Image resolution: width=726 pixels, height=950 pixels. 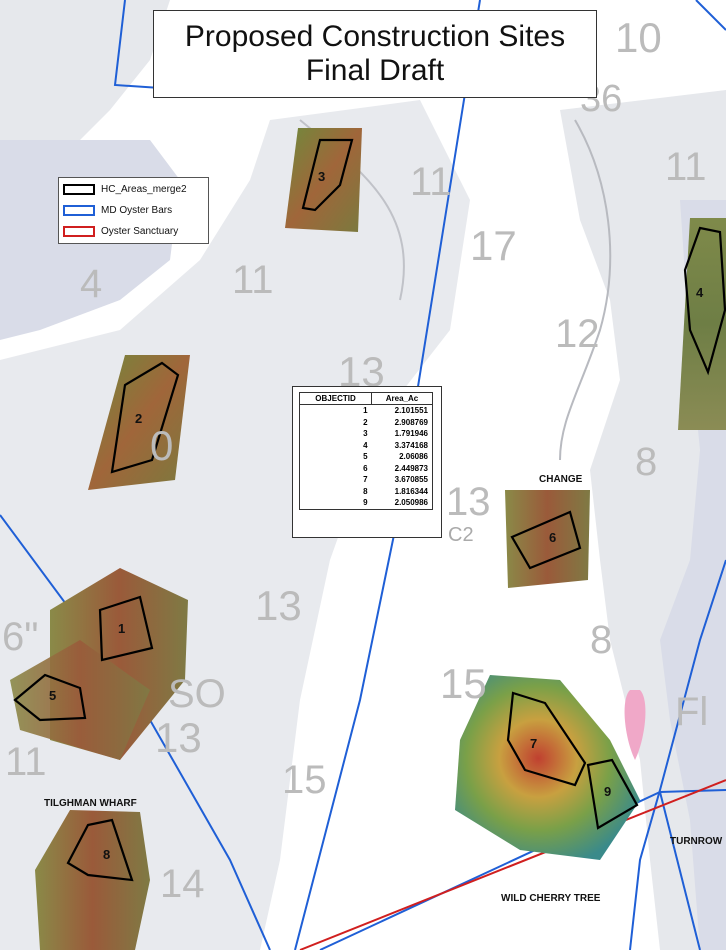 What do you see at coordinates (461, 535) in the screenshot?
I see `depth-sounding: C2` at bounding box center [461, 535].